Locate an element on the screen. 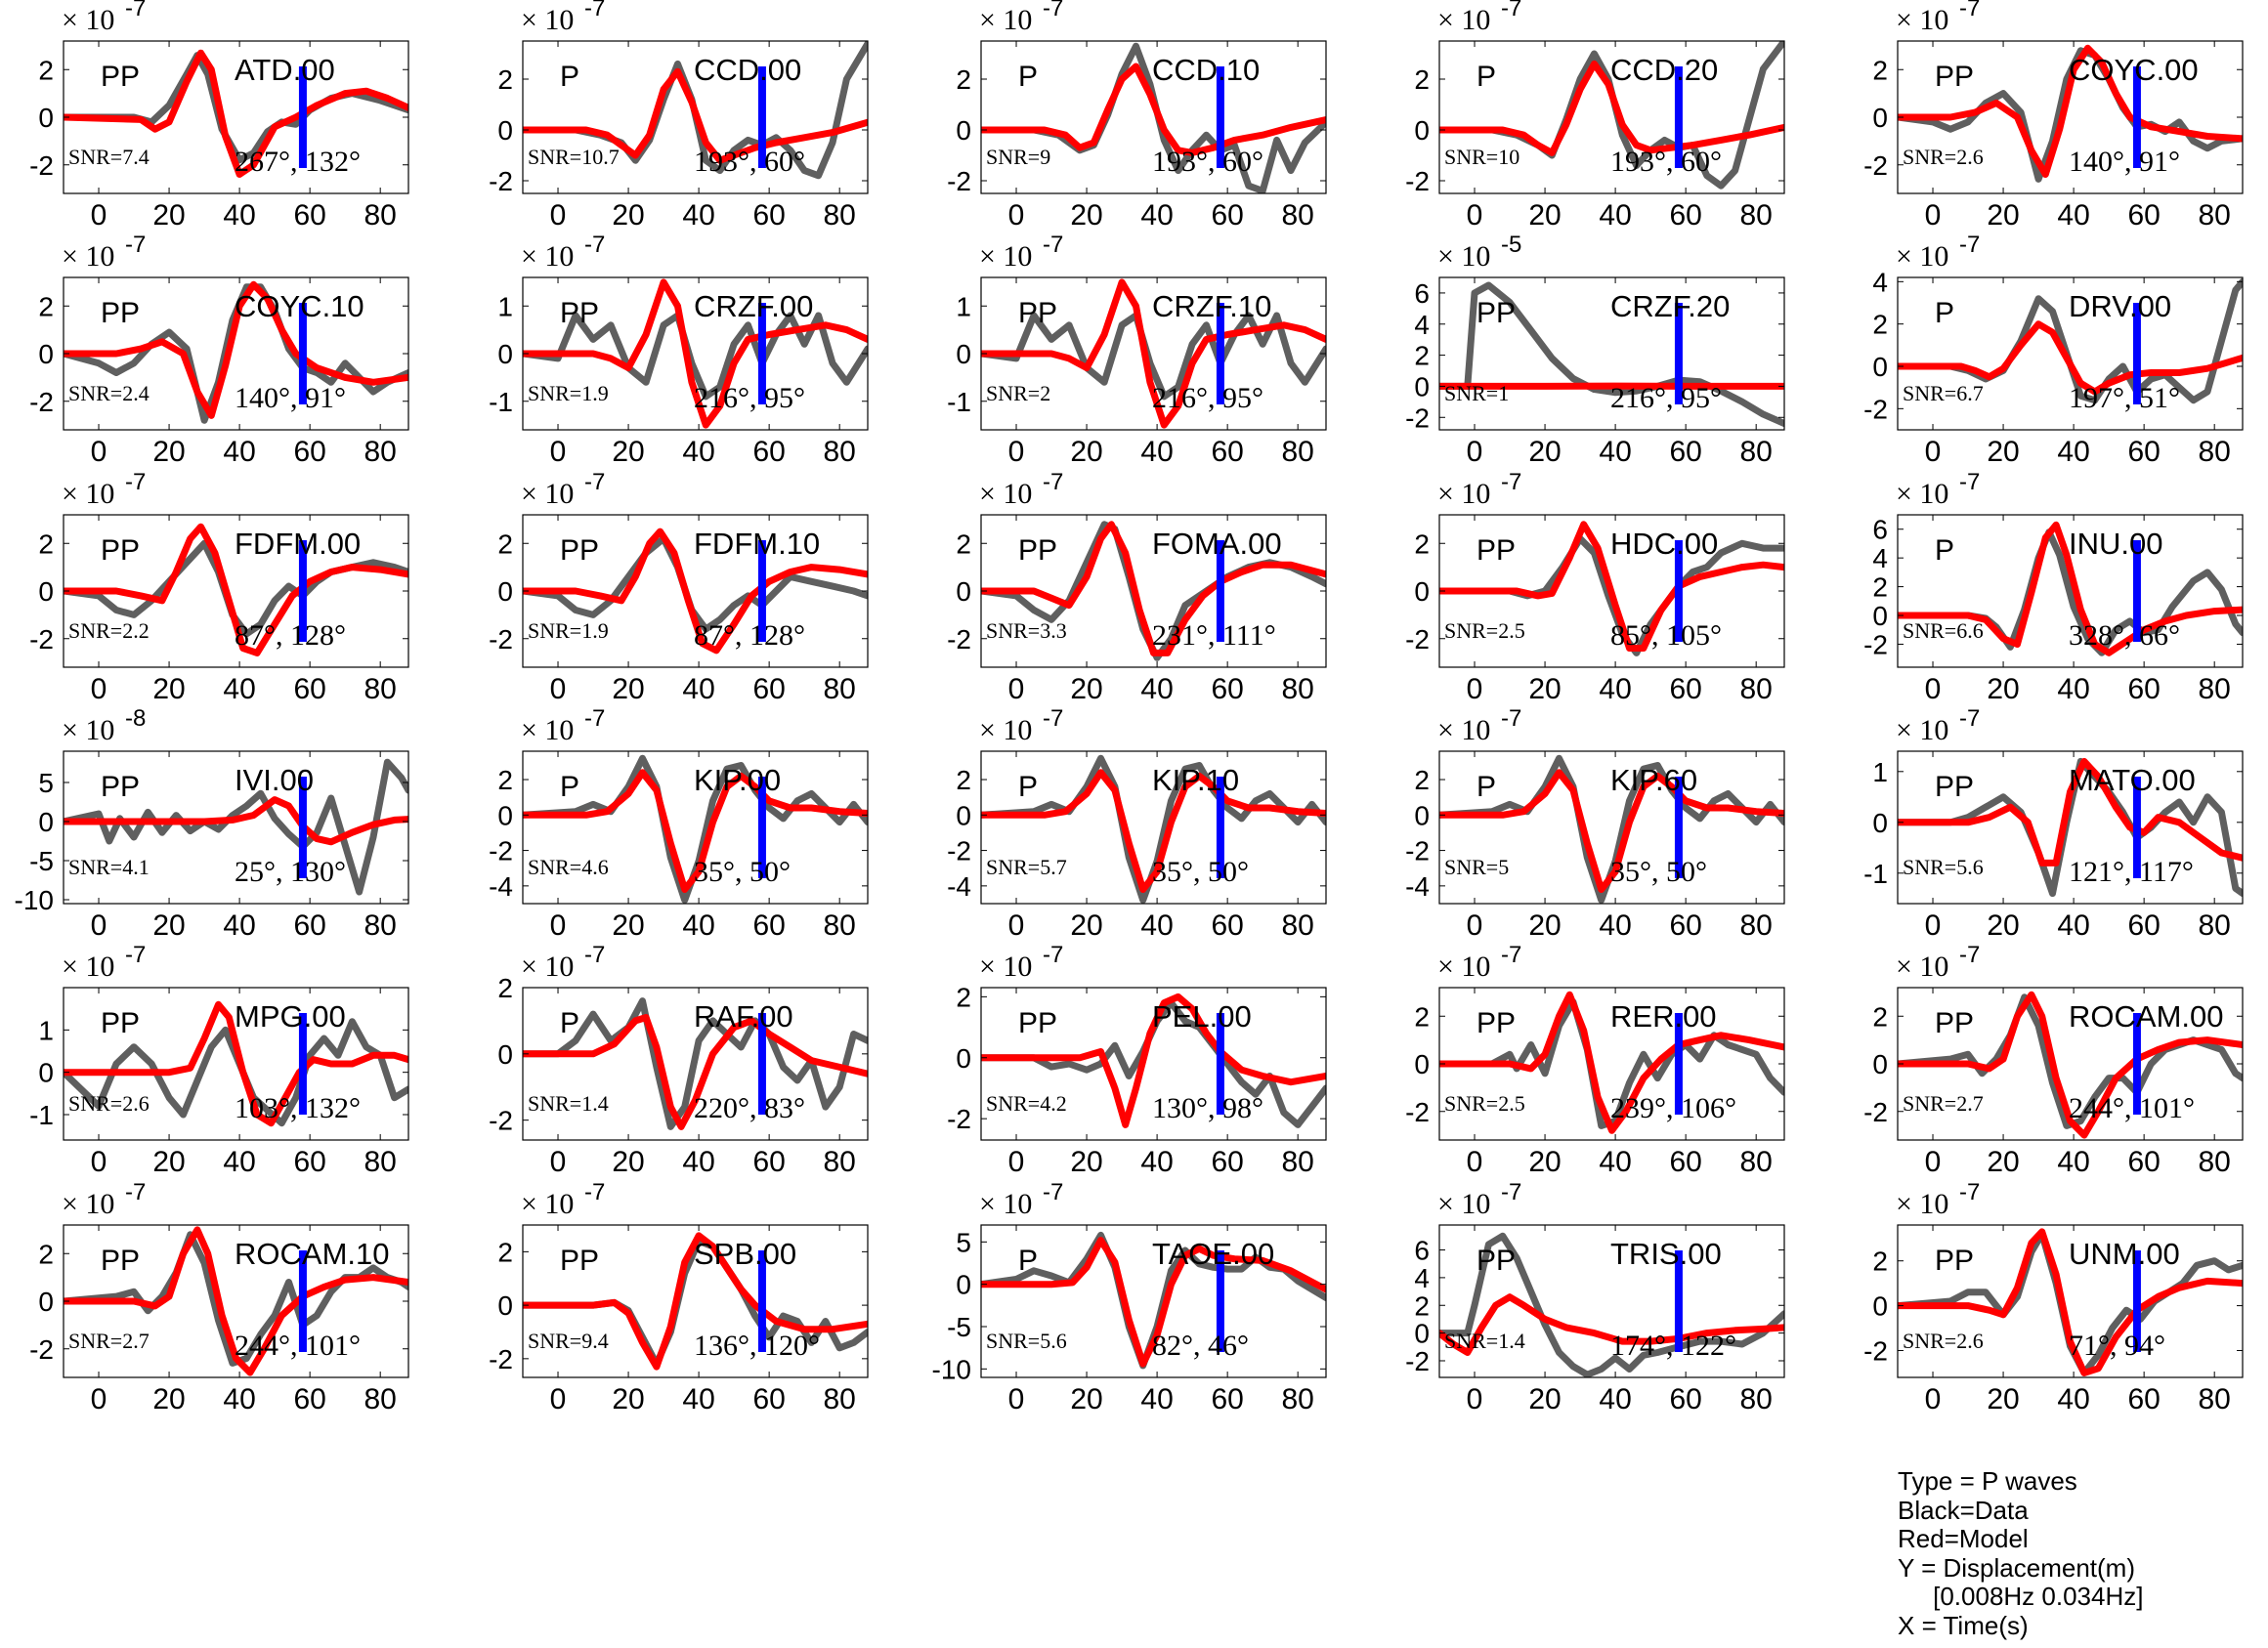 The height and width of the screenshot is (1648, 2268). snr-label: SNR=10 is located at coordinates (1481, 157).